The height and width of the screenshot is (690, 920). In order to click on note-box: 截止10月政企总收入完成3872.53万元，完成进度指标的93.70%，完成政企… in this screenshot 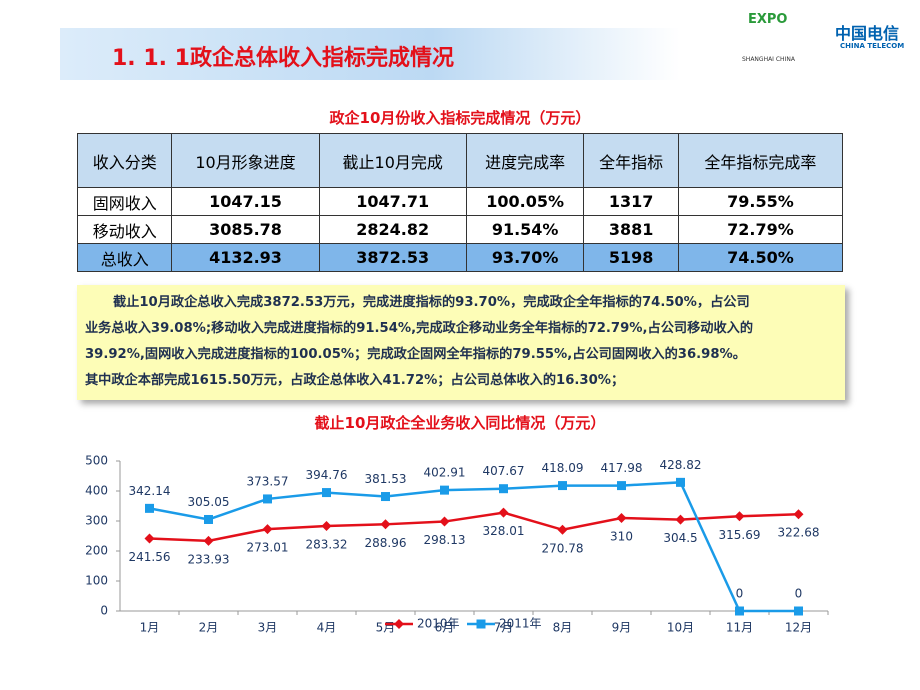, I will do `click(461, 342)`.